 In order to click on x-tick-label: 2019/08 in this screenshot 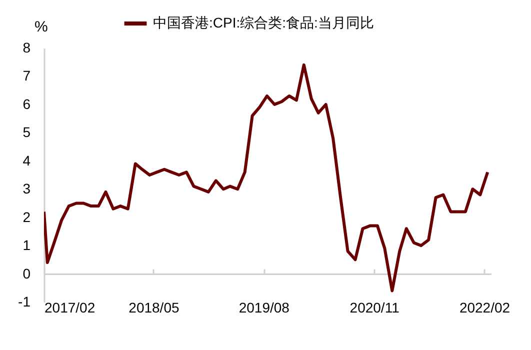, I will do `click(264, 308)`.